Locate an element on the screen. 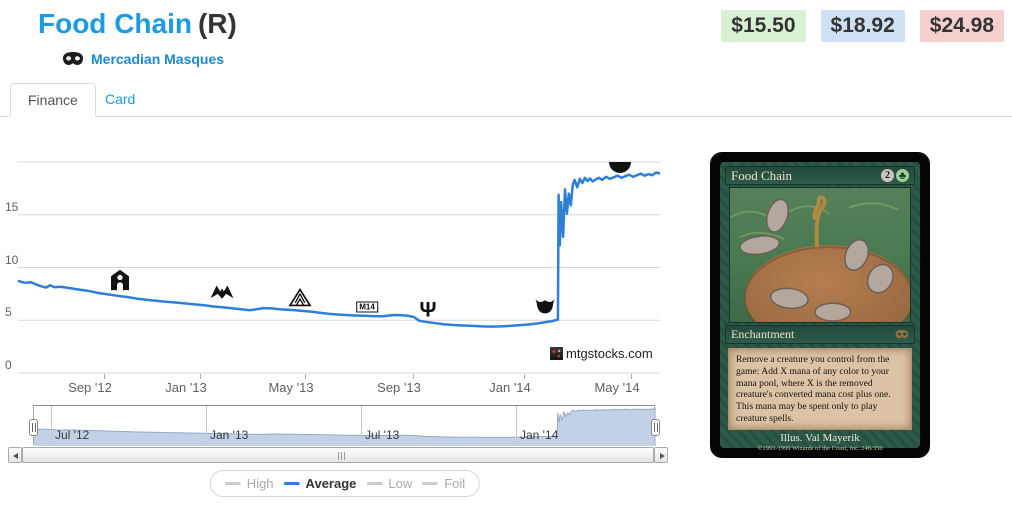 This screenshot has width=1012, height=509. tab-card: Card is located at coordinates (120, 99).